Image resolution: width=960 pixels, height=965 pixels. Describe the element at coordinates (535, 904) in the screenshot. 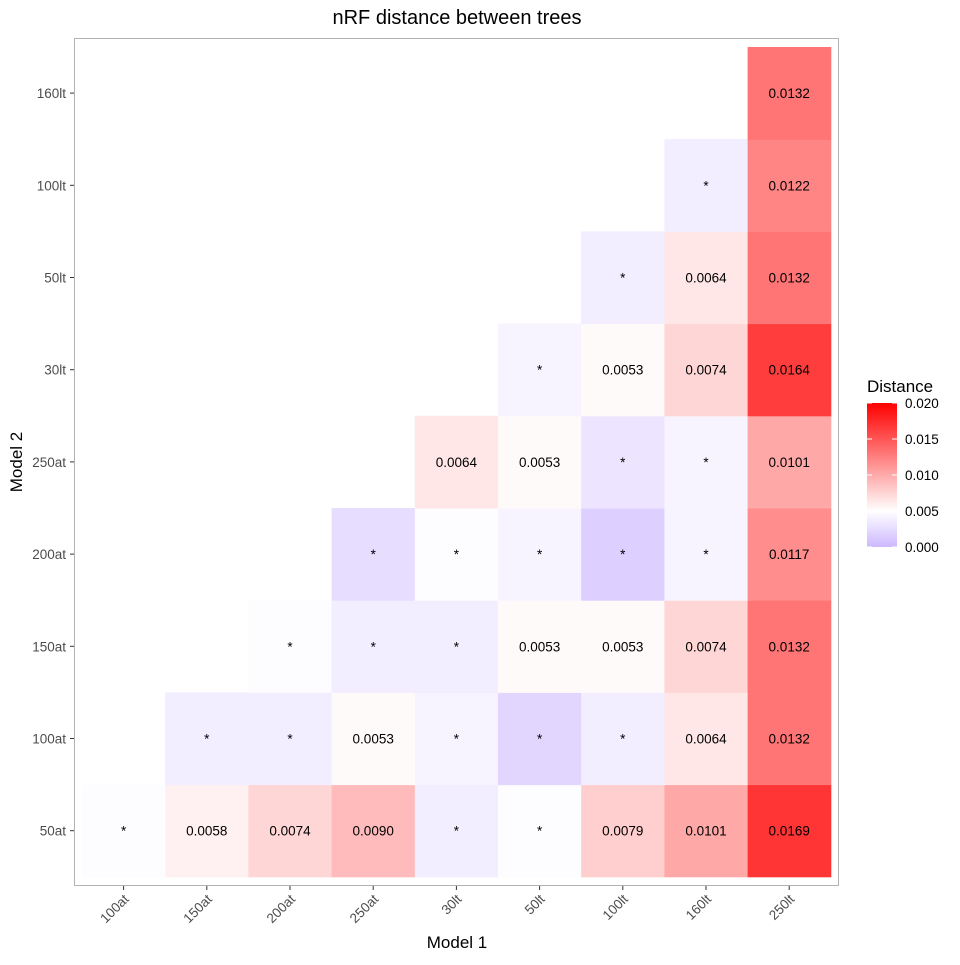

I see `x-tick-label: 50lt` at that location.